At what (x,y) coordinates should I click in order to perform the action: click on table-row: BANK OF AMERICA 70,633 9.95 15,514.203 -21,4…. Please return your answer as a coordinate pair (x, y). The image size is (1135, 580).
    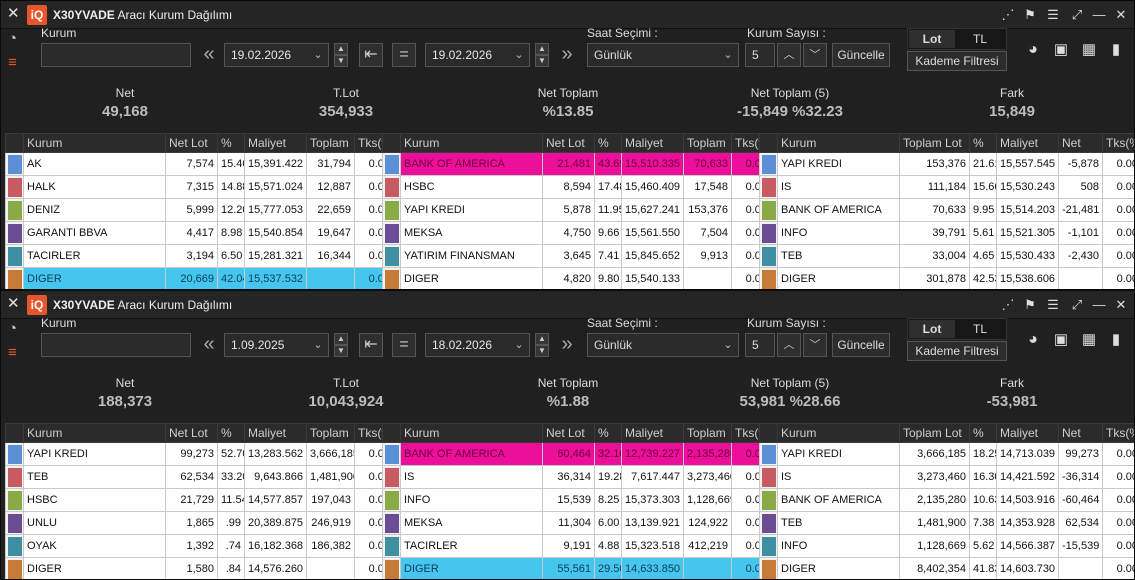
    Looking at the image, I should click on (946, 210).